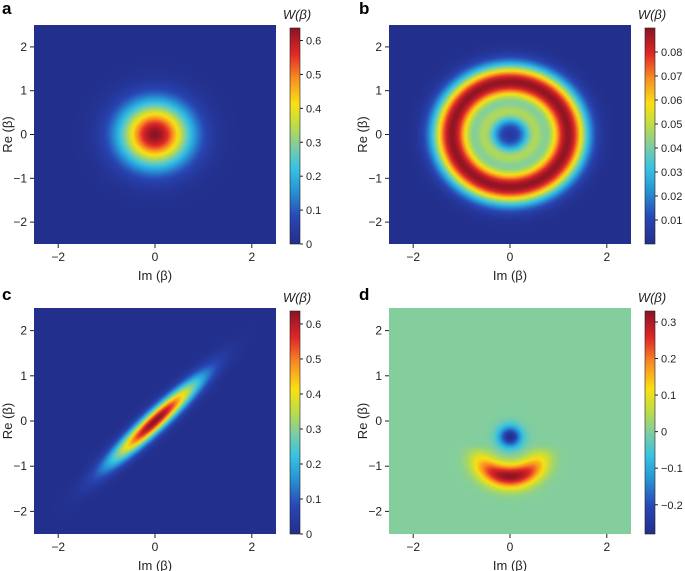  Describe the element at coordinates (364, 294) in the screenshot. I see `panel-letter: d` at that location.